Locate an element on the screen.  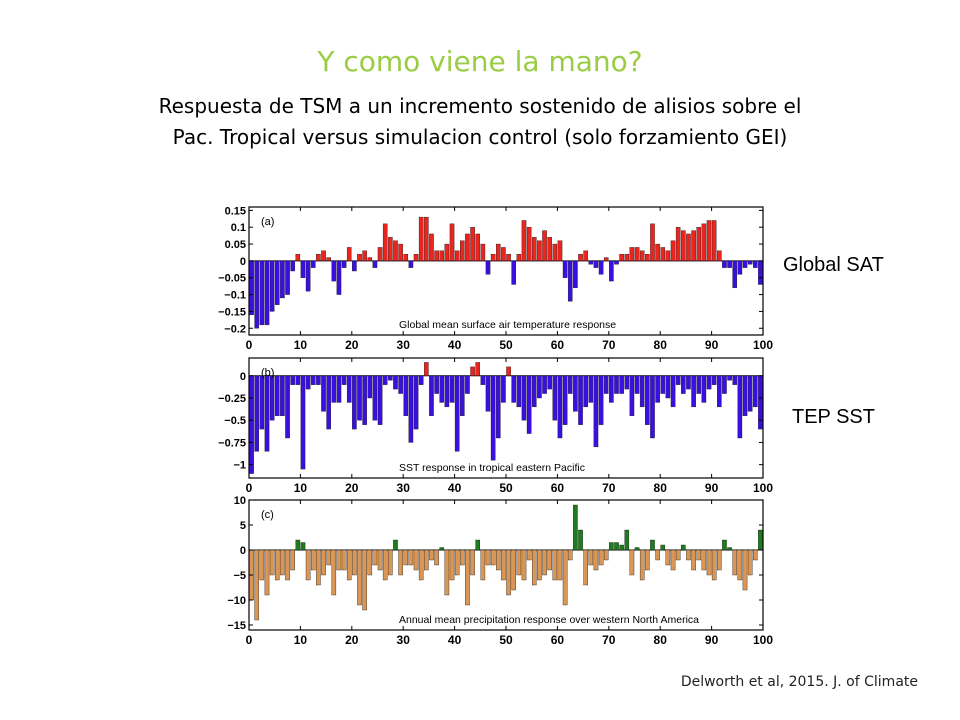
x-tick-label: 60 is located at coordinates (558, 640).